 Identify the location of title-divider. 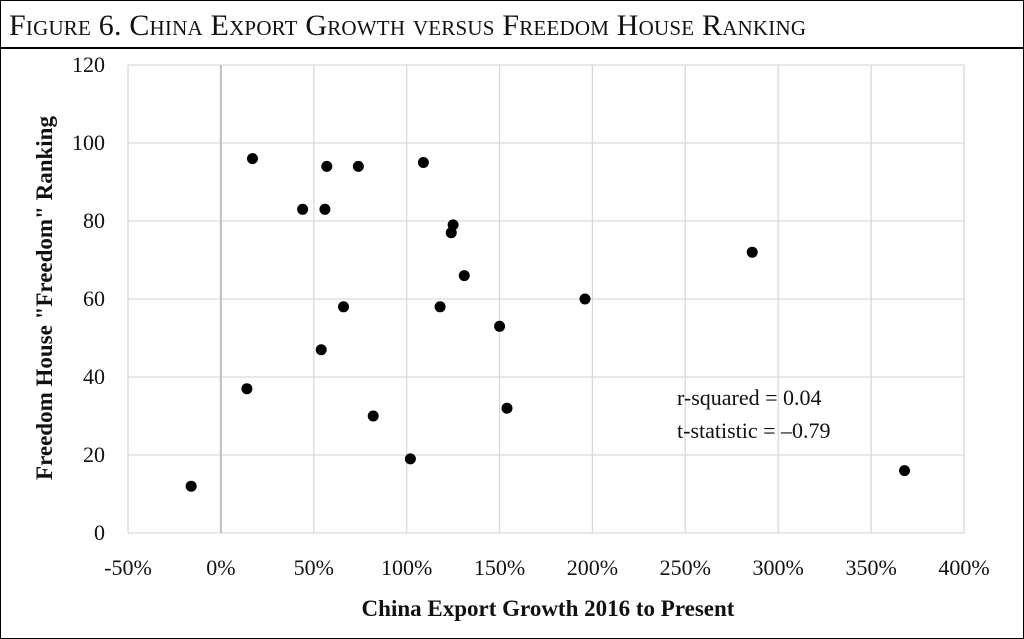
(512, 48).